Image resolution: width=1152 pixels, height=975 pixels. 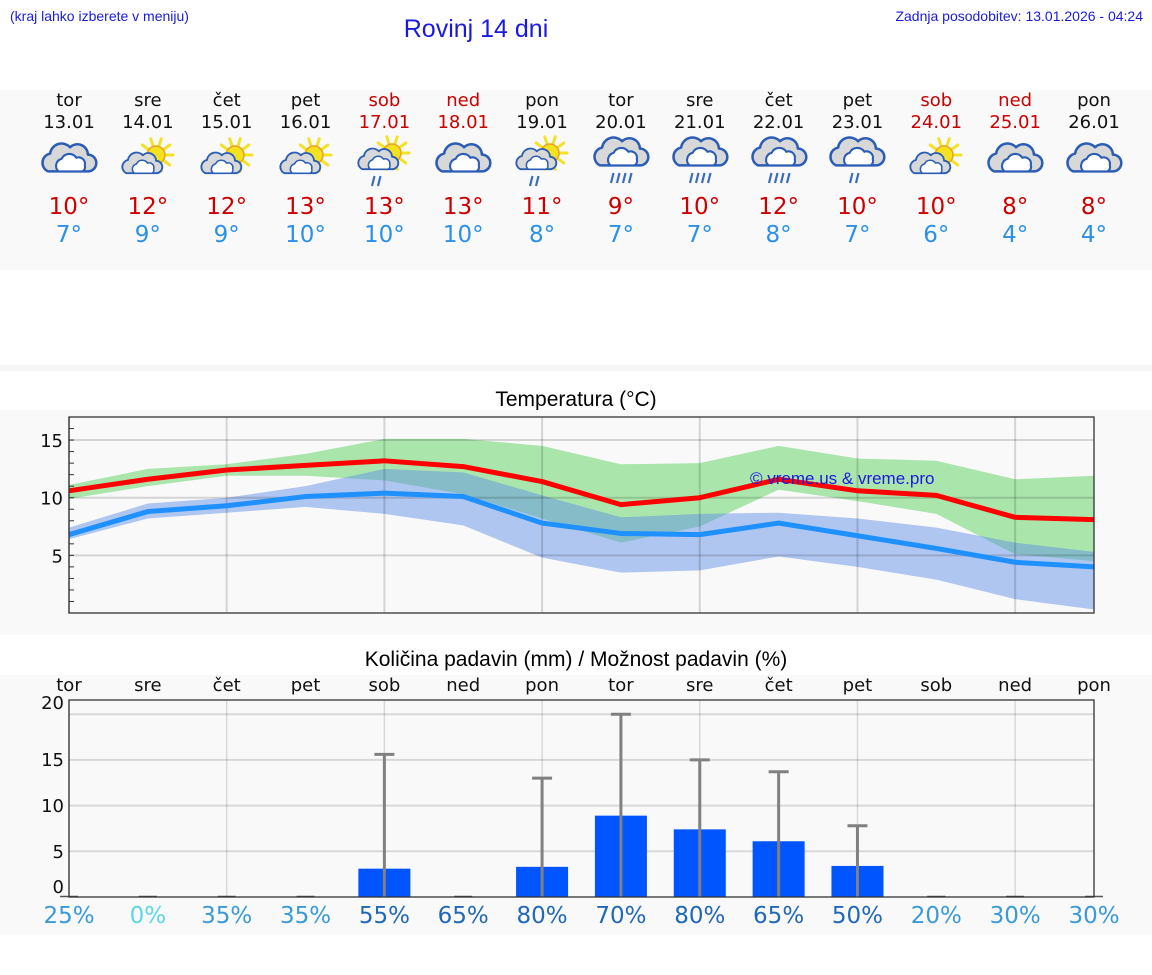 What do you see at coordinates (581, 500) in the screenshot?
I see `max-temp-range-band` at bounding box center [581, 500].